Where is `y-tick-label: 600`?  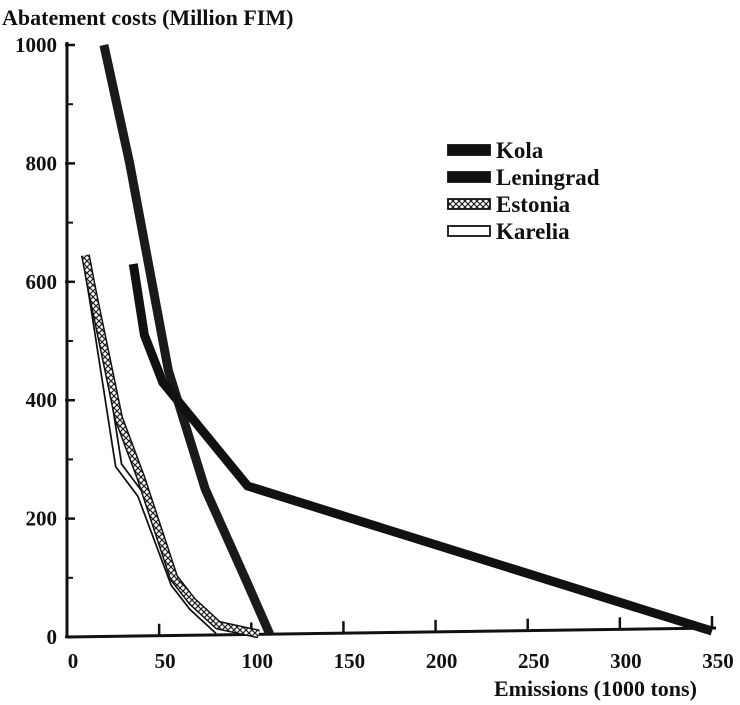
y-tick-label: 600 is located at coordinates (42, 282).